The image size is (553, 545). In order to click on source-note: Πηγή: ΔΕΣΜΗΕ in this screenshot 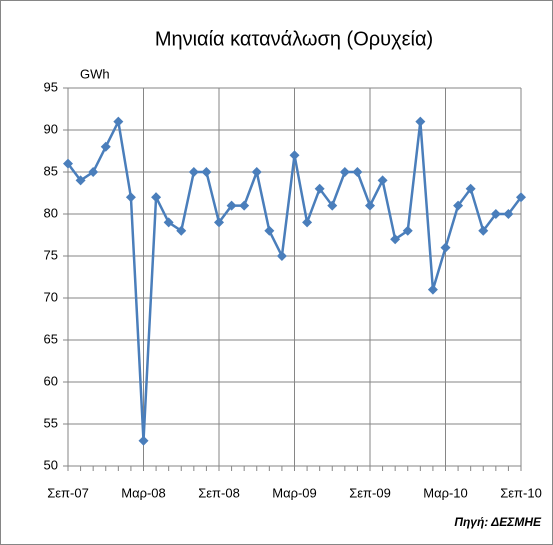, I will do `click(498, 522)`.